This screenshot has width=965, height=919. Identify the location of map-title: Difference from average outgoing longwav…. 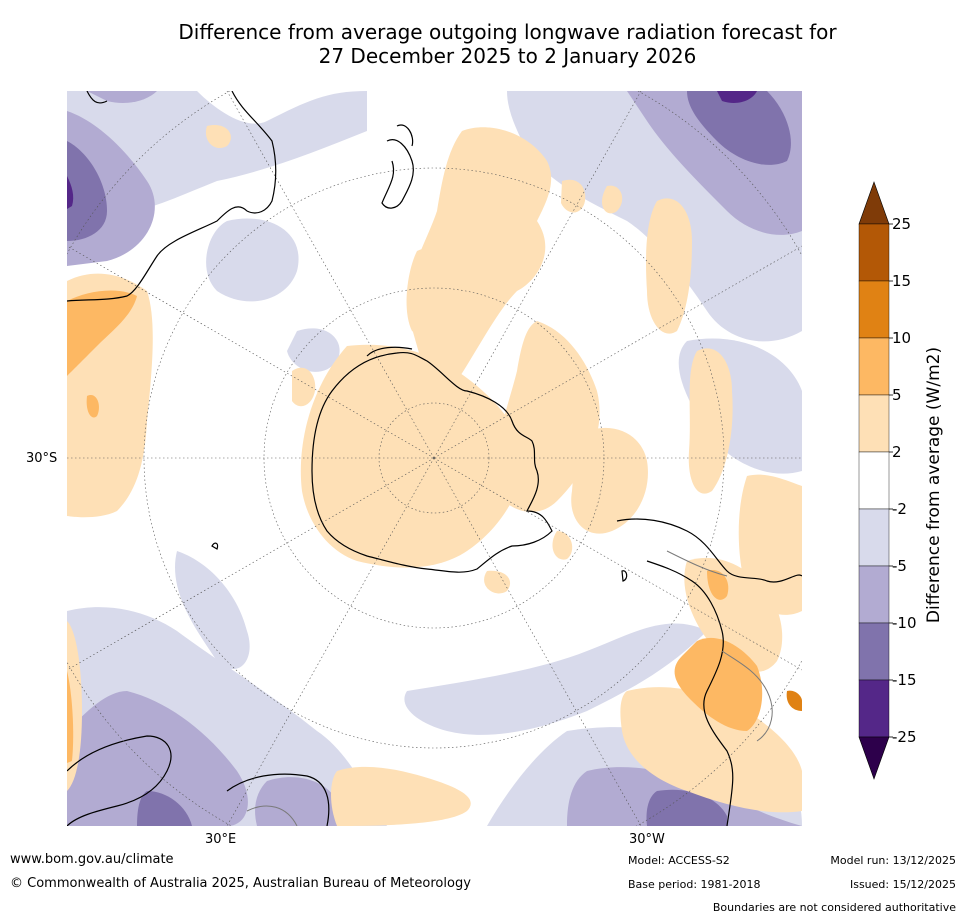
(507, 44).